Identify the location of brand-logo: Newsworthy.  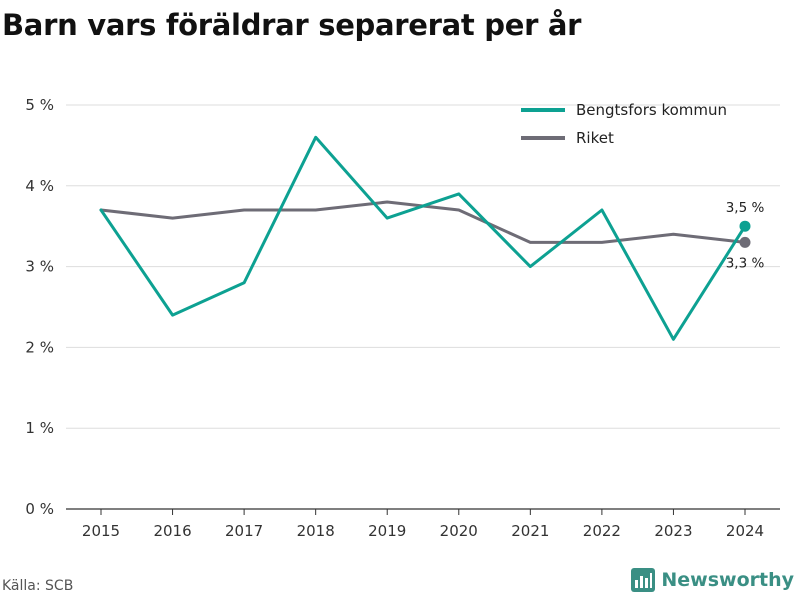
(712, 580).